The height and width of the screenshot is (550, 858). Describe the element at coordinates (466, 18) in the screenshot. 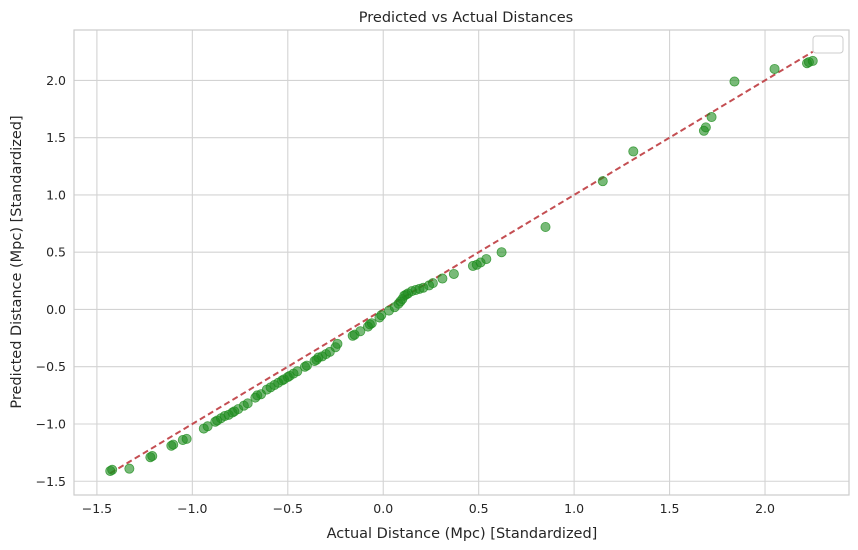

I see `chart-title: Predicted vs Actual Distances` at that location.